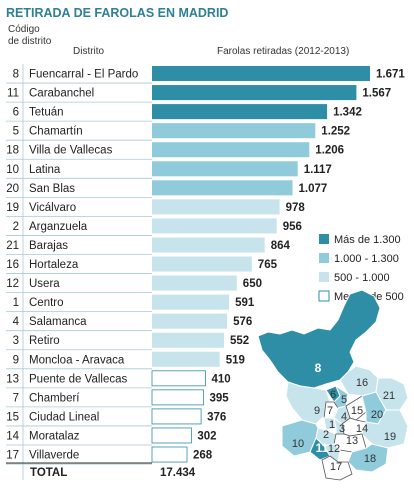 The width and height of the screenshot is (414, 498). Describe the element at coordinates (48, 473) in the screenshot. I see `total-label: TOTAL` at that location.